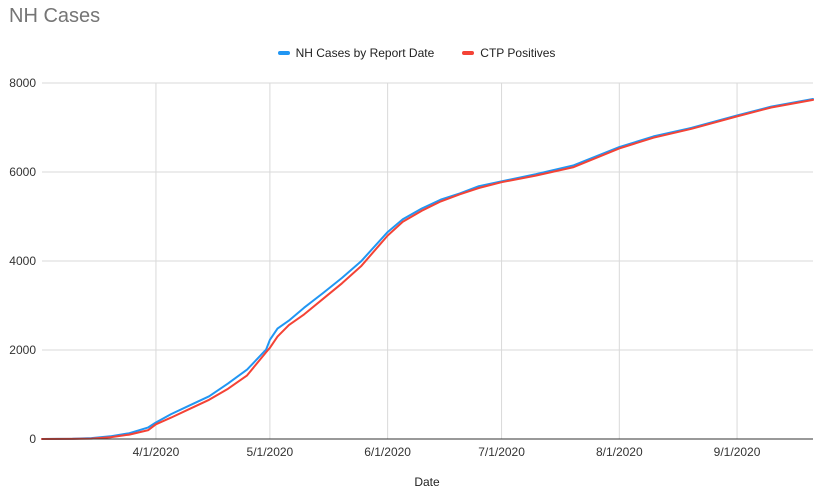 This screenshot has height=495, width=823. I want to click on legend-item-ctp-positives: CTP Positives, so click(503, 53).